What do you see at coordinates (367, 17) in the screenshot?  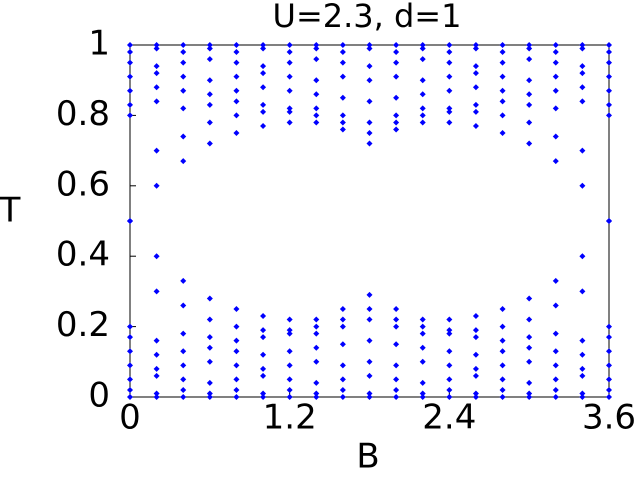 I see `chart-title: U=2.3, d=1` at bounding box center [367, 17].